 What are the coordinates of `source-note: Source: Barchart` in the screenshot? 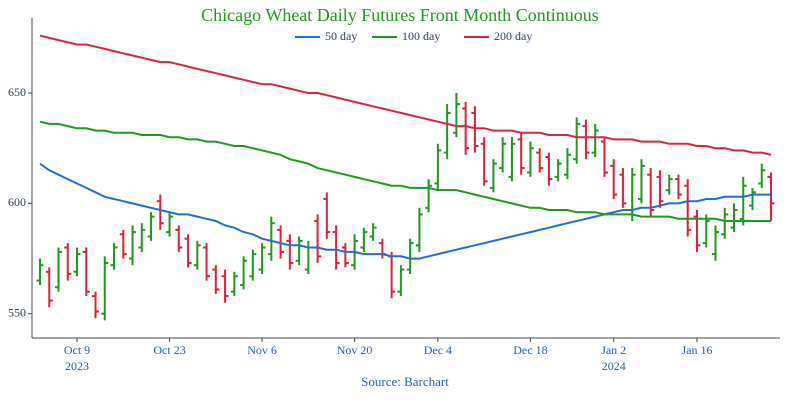 It's located at (405, 381).